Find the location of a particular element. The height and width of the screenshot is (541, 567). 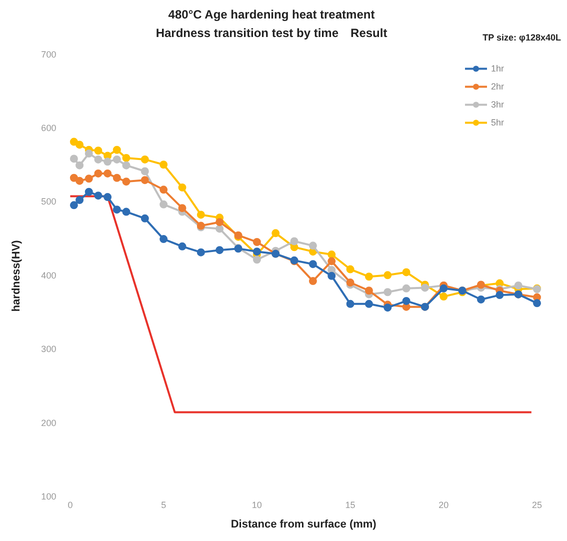

y-tick-label: 300 is located at coordinates (48, 349).